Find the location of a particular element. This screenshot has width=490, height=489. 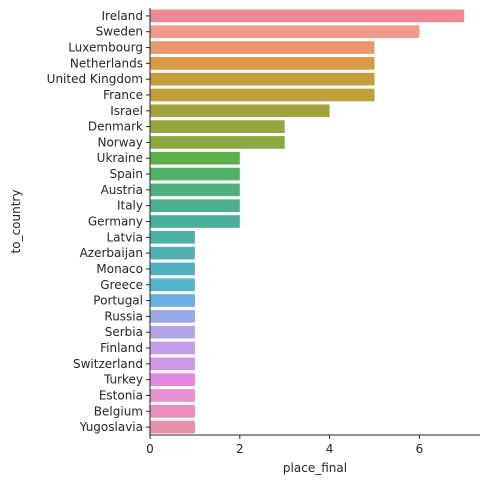

bar-belgium is located at coordinates (172, 411).